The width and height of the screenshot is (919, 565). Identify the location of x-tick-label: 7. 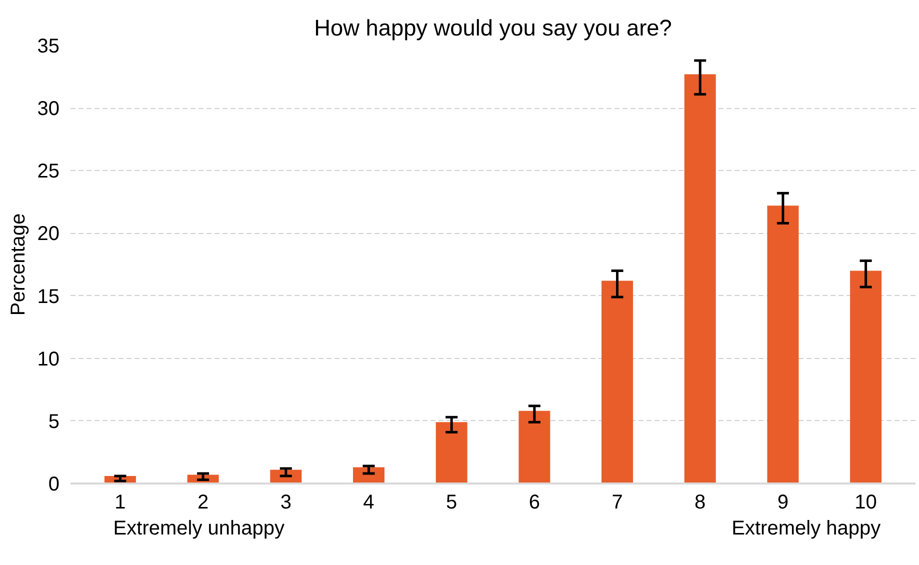
(617, 503).